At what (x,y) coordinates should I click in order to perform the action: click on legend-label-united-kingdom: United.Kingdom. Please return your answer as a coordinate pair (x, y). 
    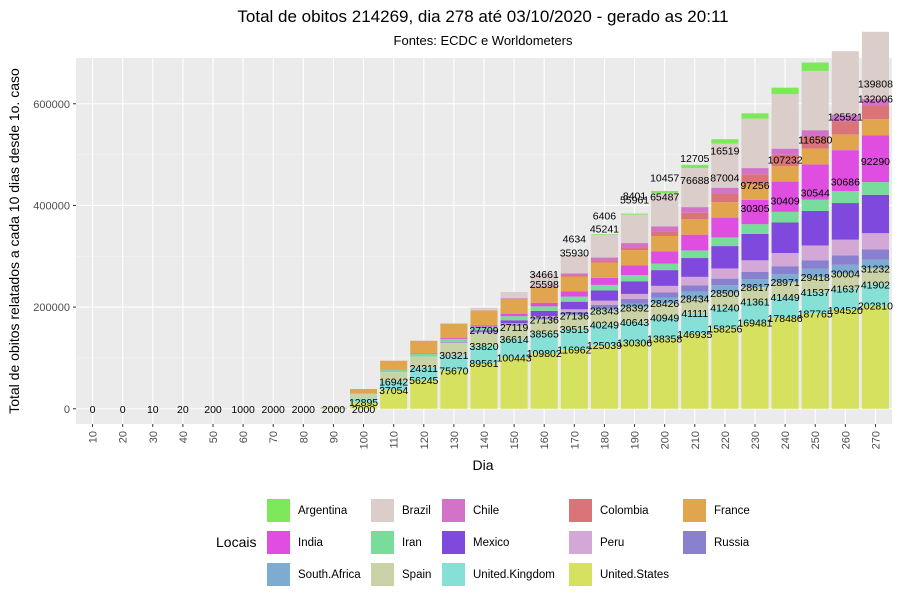
    Looking at the image, I should click on (514, 575).